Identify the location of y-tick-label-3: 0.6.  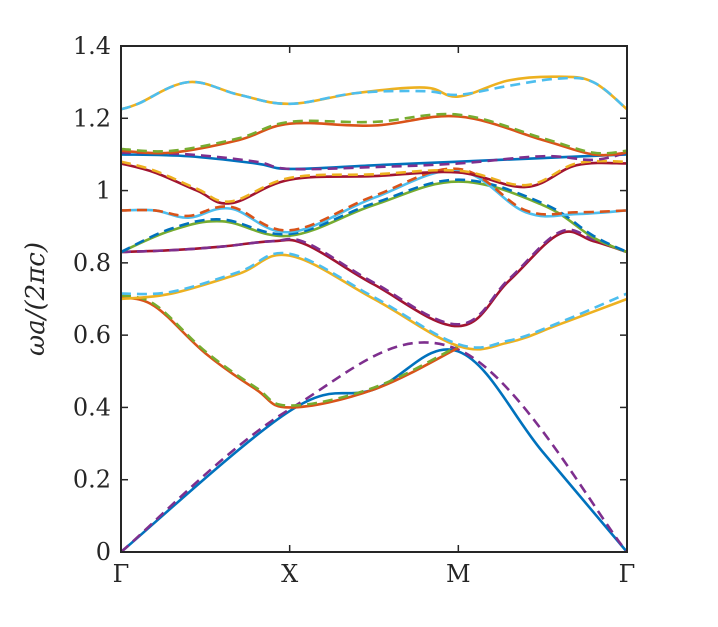
(92, 335).